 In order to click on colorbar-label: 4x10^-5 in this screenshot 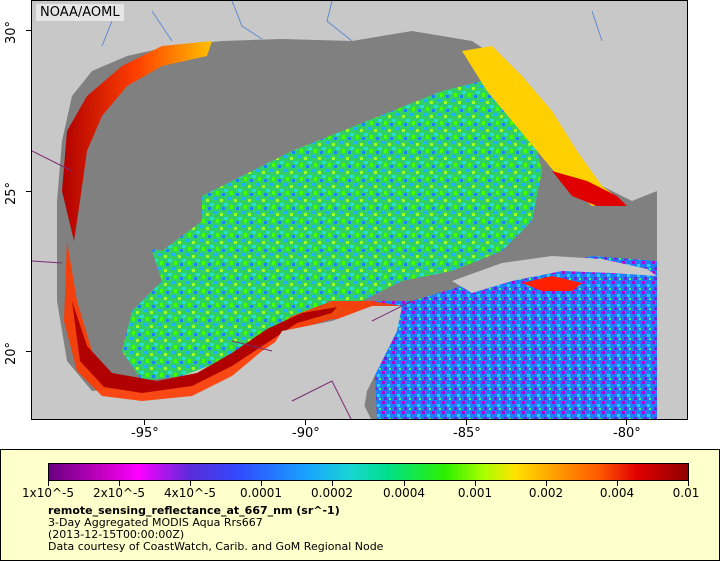, I will do `click(190, 493)`.